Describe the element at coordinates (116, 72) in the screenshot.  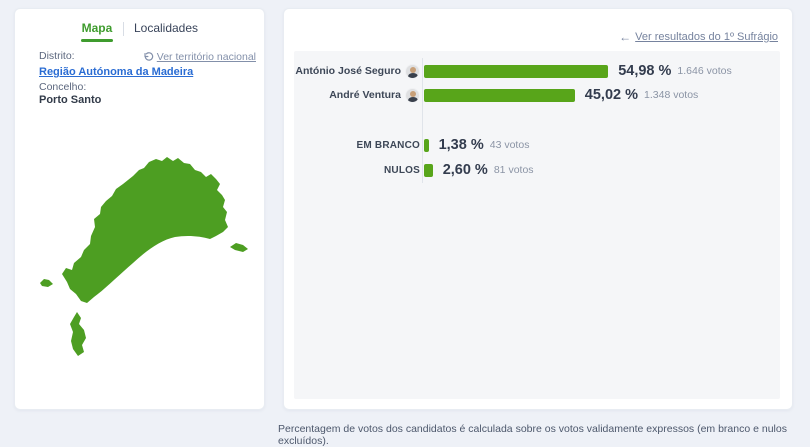
I see `district-link: Região Autónoma da Madeira` at that location.